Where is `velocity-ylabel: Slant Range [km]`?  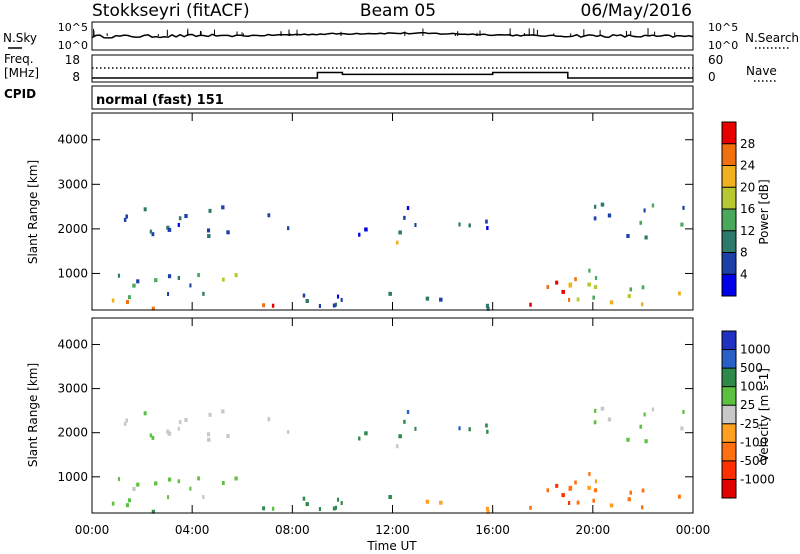
velocity-ylabel: Slant Range [km] is located at coordinates (33, 415).